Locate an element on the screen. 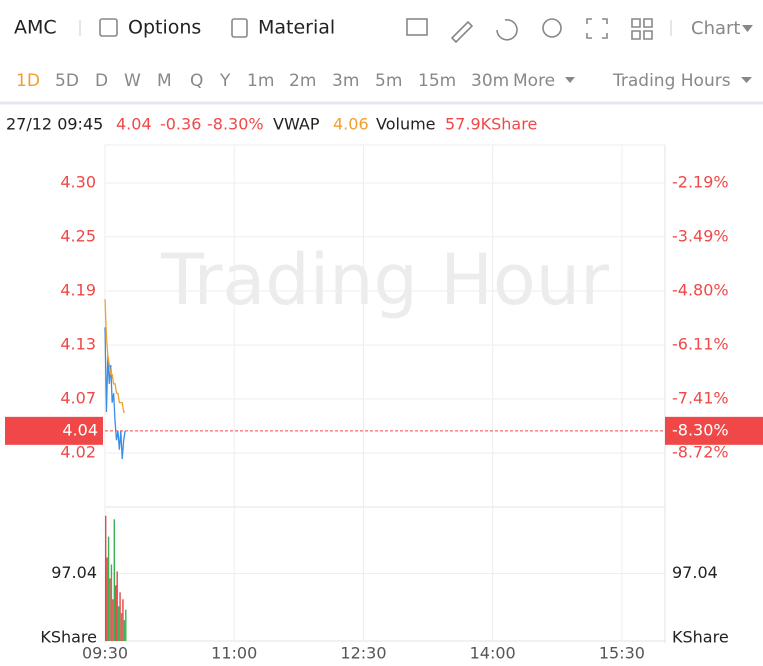 The width and height of the screenshot is (763, 666). period-tab: W is located at coordinates (132, 81).